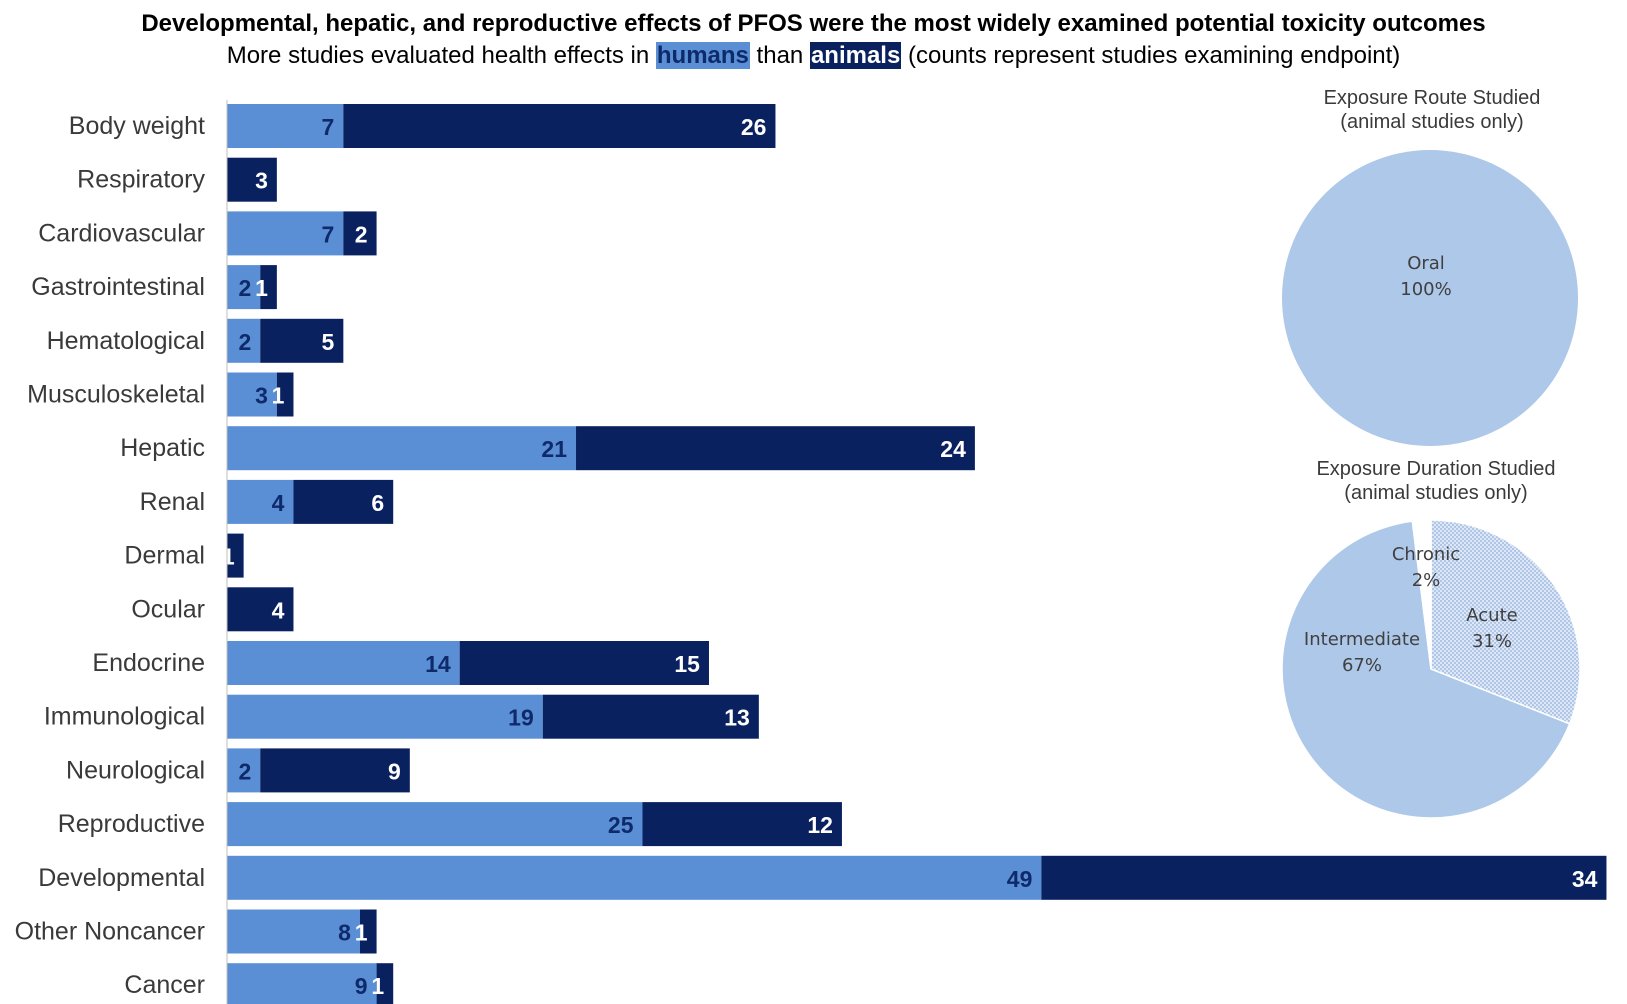  Describe the element at coordinates (135, 770) in the screenshot. I see `category-label-neurological: Neurological` at that location.